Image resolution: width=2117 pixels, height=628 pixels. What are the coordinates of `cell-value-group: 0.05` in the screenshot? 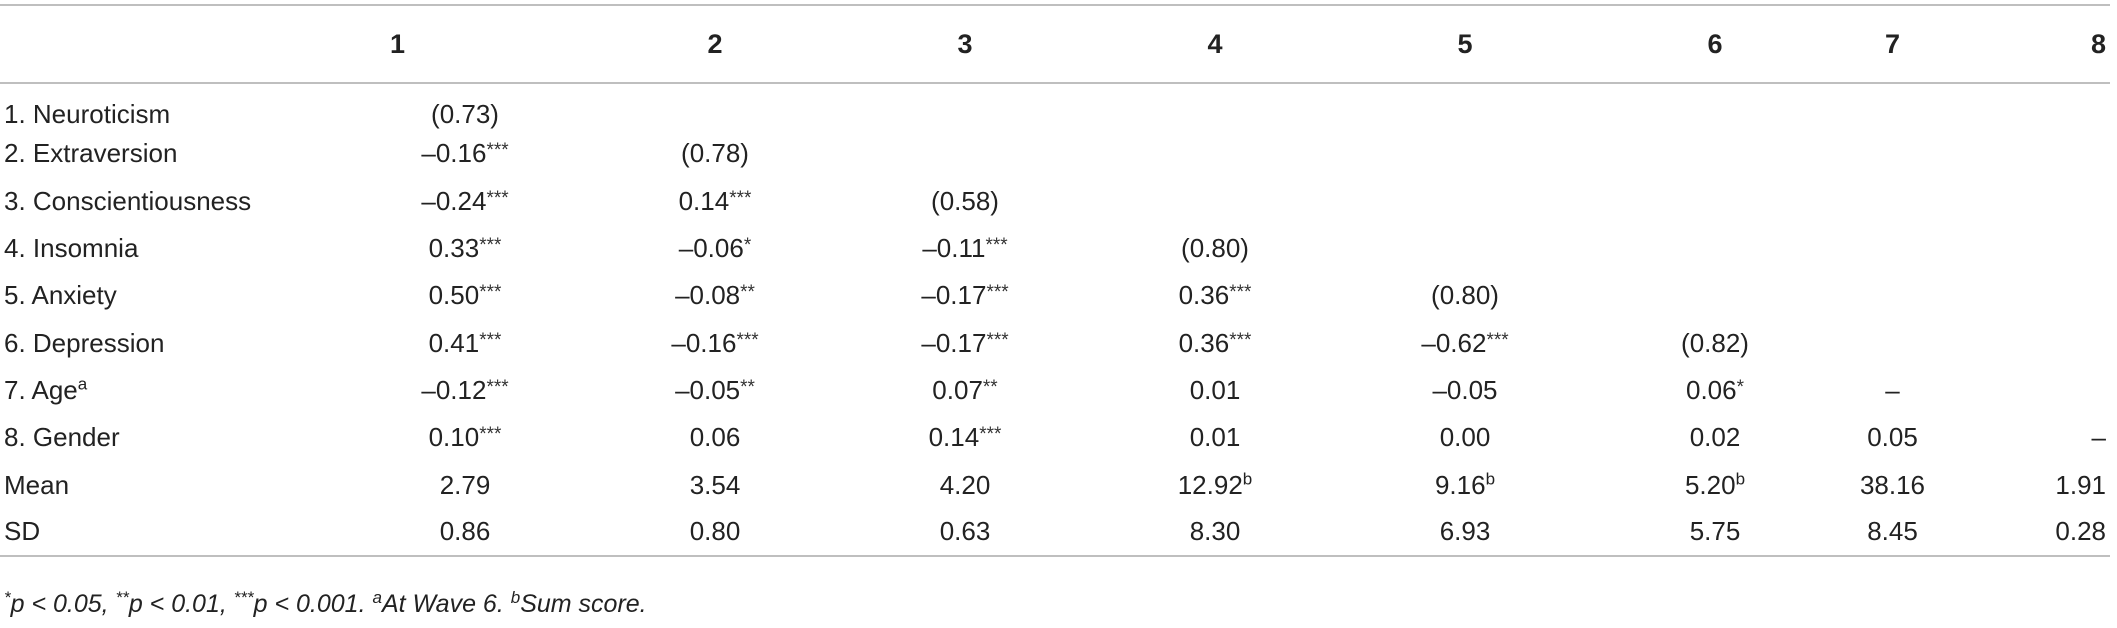 It's located at (1892, 437).